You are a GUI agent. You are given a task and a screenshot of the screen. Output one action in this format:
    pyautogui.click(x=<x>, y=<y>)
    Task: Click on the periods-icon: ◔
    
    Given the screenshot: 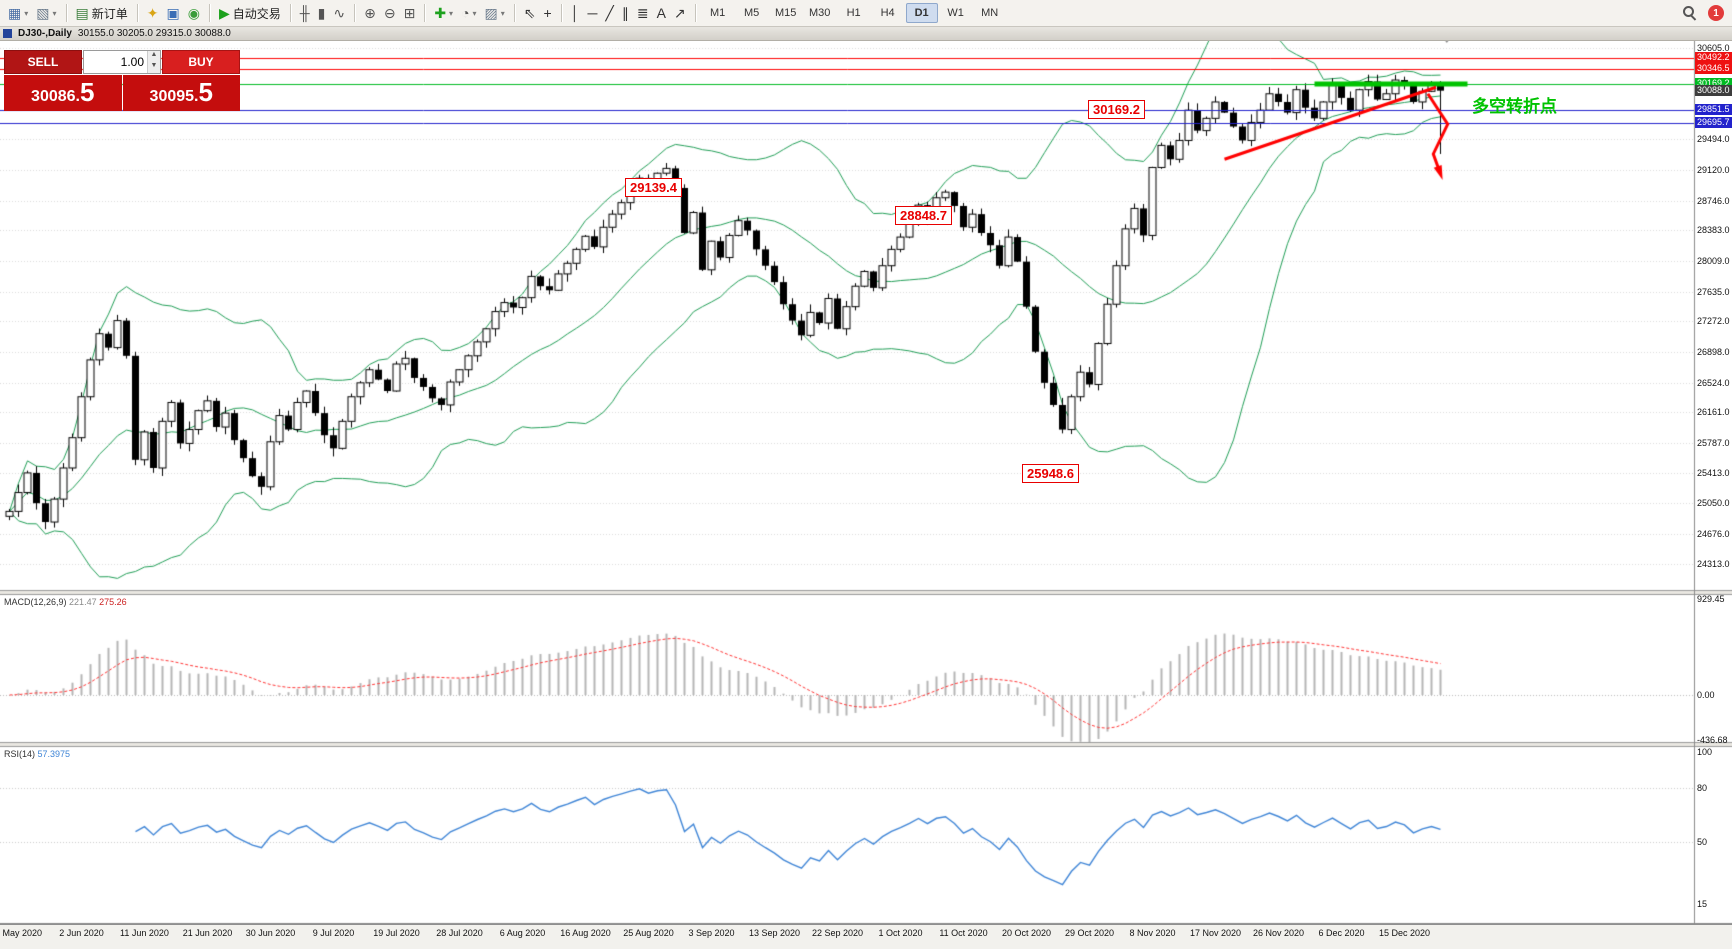 What is the action you would take?
    pyautogui.click(x=465, y=13)
    